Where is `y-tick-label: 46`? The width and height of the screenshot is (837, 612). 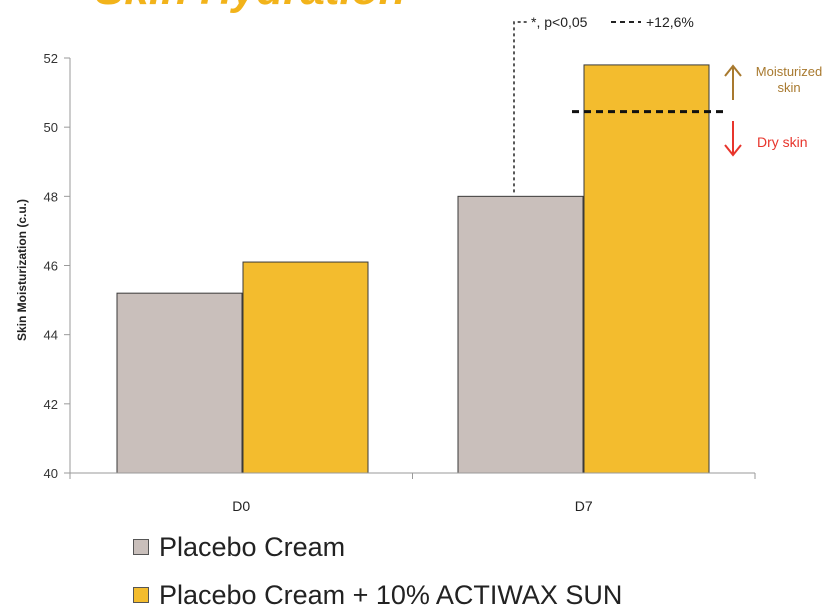 y-tick-label: 46 is located at coordinates (51, 266).